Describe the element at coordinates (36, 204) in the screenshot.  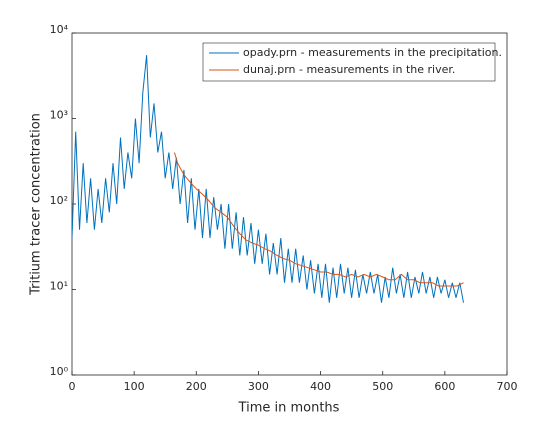
I see `y-axis-label: Tritium tracer concentration` at that location.